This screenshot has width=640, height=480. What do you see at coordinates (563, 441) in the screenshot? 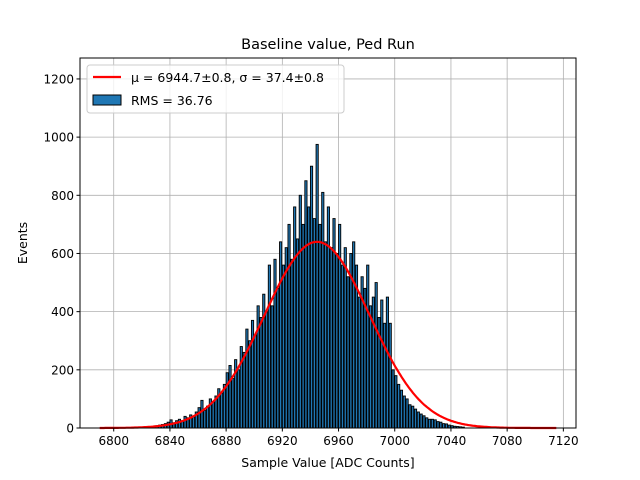
I see `x-tick-label: 7120` at bounding box center [563, 441].